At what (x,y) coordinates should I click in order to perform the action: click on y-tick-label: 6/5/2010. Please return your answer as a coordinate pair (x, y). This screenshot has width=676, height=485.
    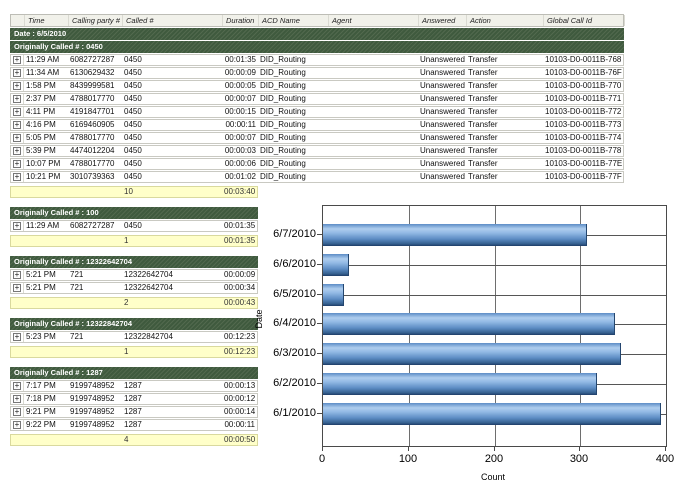
    Looking at the image, I should click on (294, 294).